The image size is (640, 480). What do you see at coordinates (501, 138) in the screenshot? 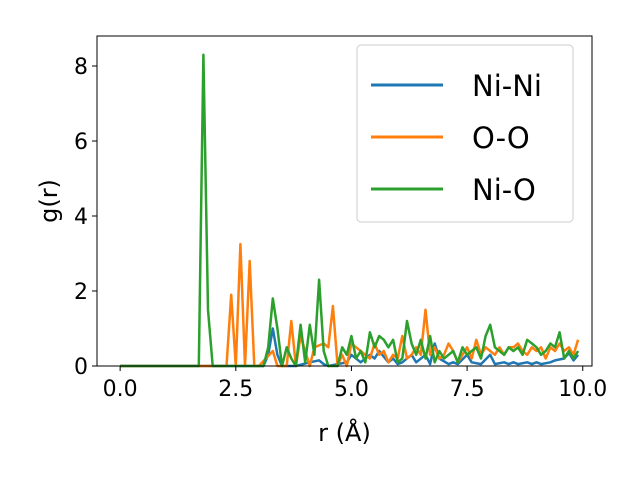
I see `legend-label-o-o: O-O` at bounding box center [501, 138].